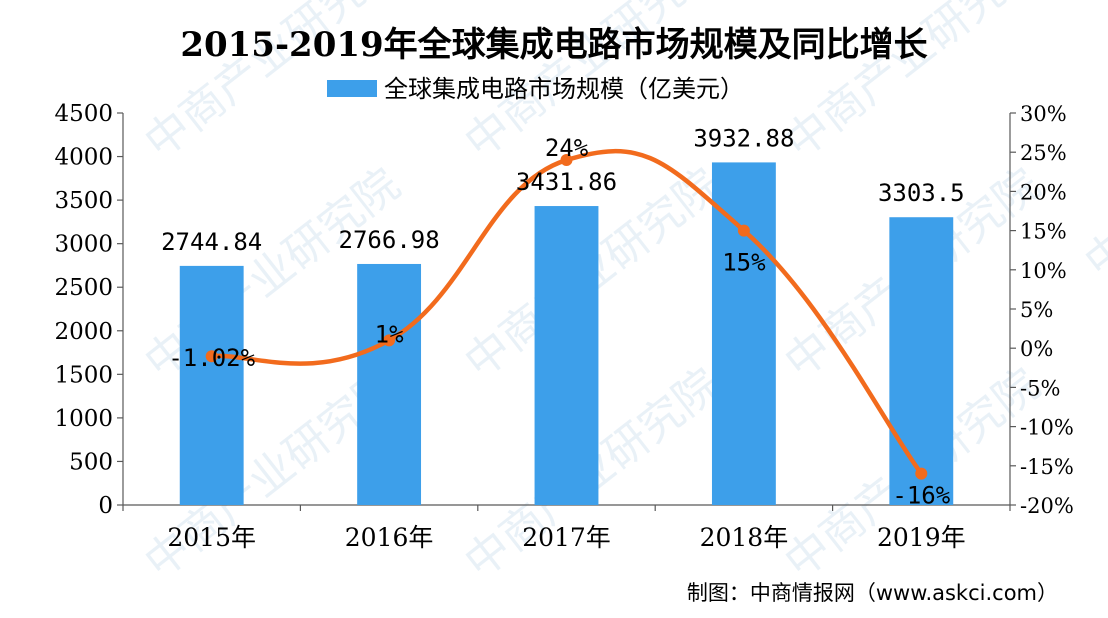 The height and width of the screenshot is (618, 1108). Describe the element at coordinates (1091, 174) in the screenshot. I see `watermark-text: 中商产业研究院` at that location.